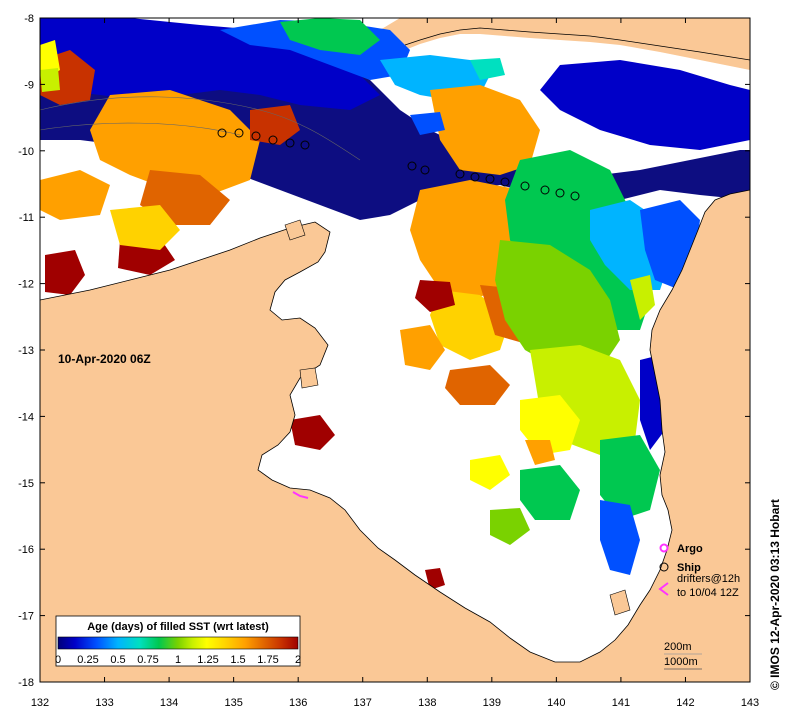  I want to click on x-tick-label: 136, so click(298, 703).